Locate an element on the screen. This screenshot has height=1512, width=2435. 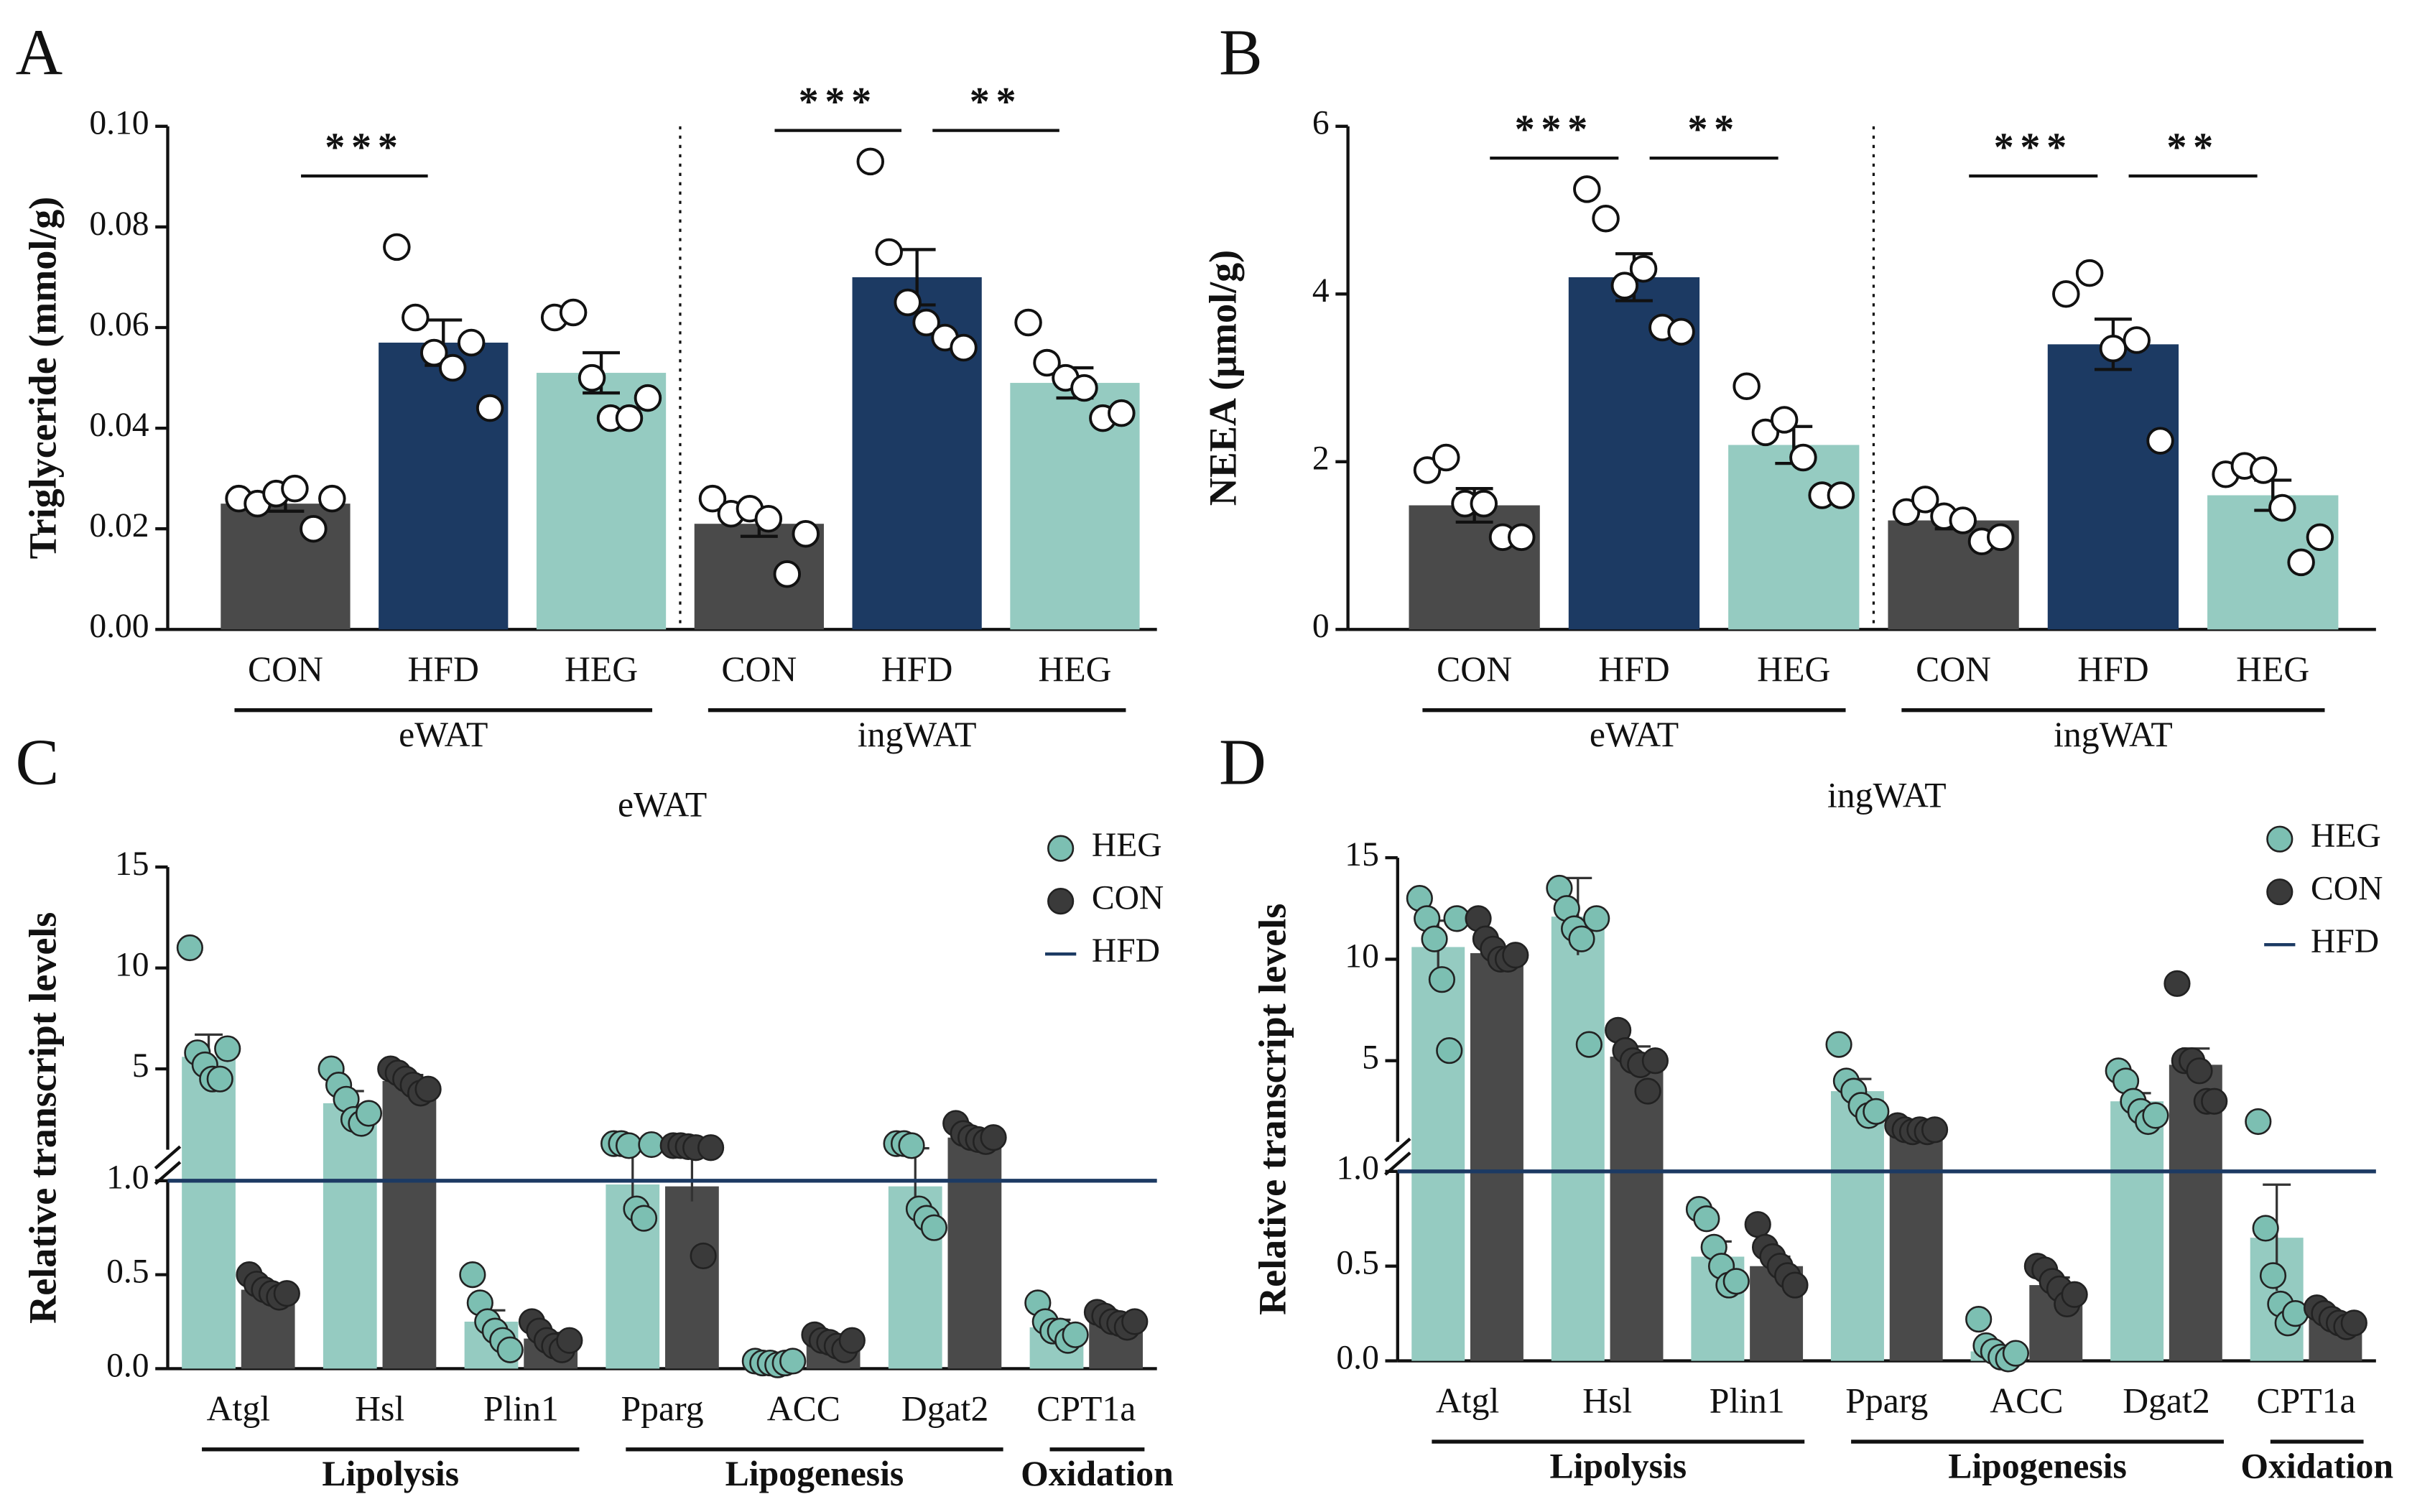
y-tick-label: 0.5 is located at coordinates (127, 1272).